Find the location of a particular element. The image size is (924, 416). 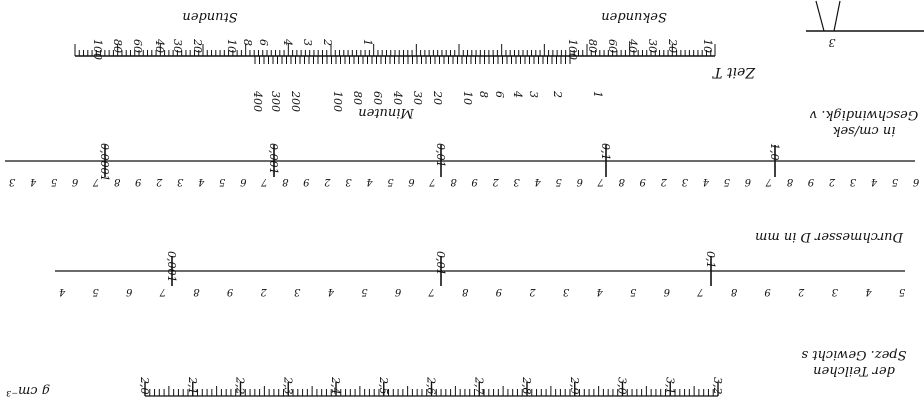

time-unit-minutes: Minuten is located at coordinates (386, 112).